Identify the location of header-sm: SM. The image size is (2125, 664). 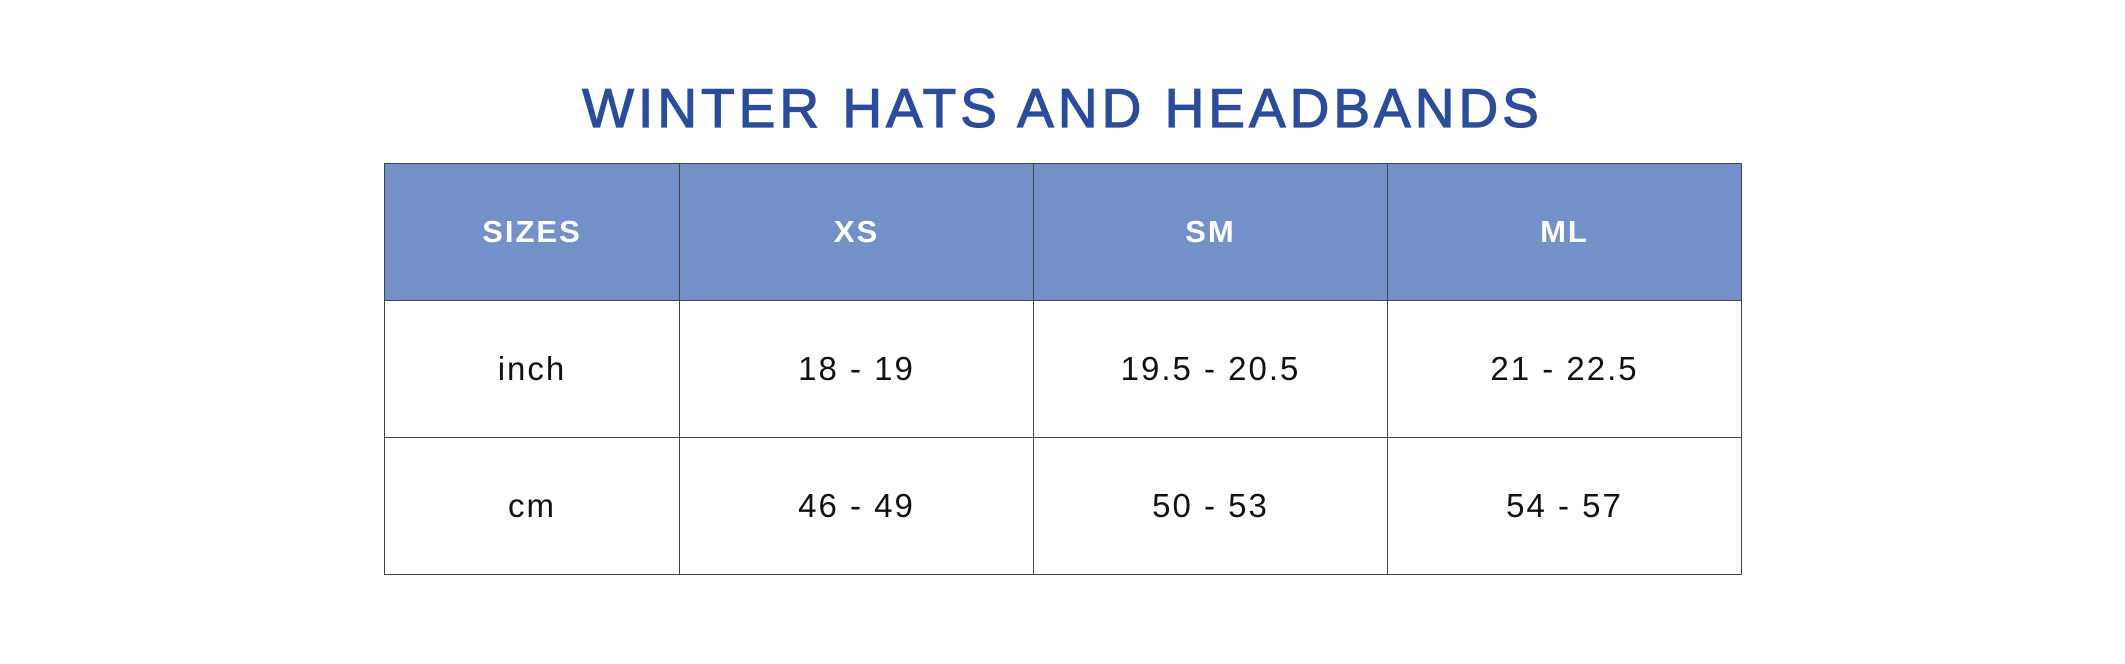
(1210, 232).